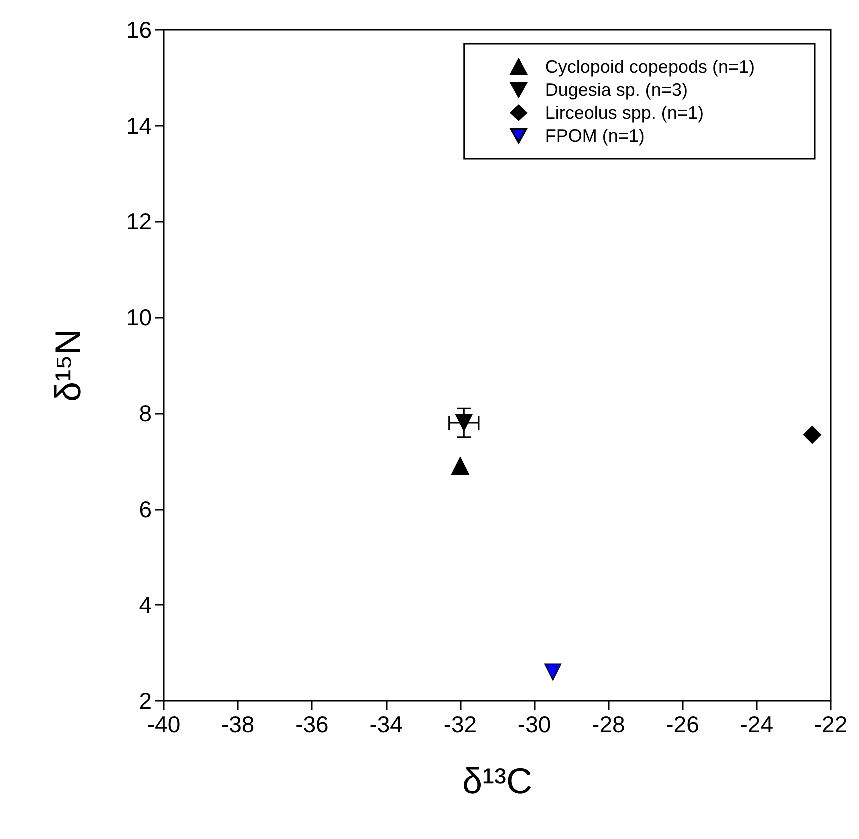 The image size is (859, 839). What do you see at coordinates (683, 725) in the screenshot?
I see `x-tick-label: -26` at bounding box center [683, 725].